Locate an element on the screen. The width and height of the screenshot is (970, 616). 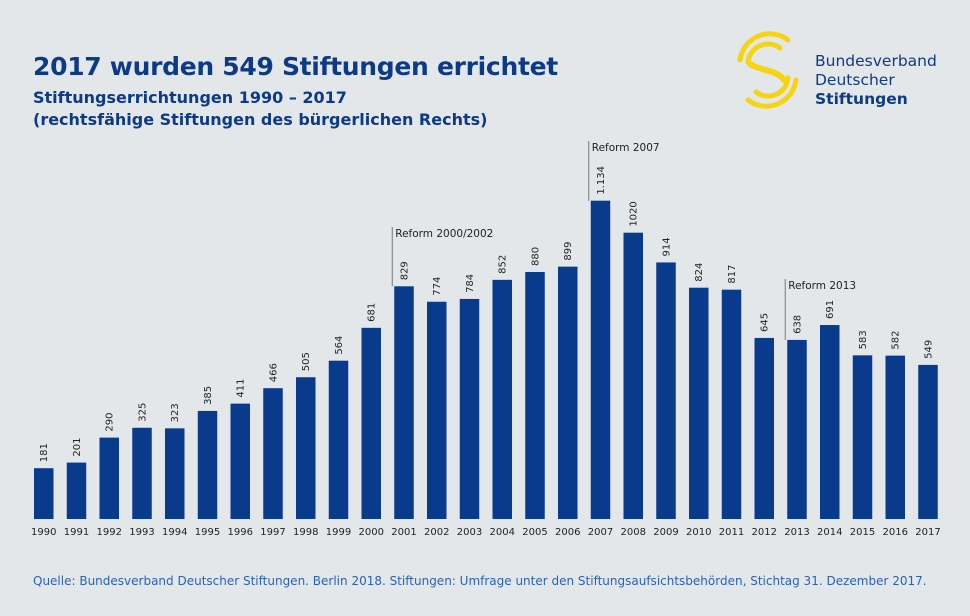
logo-line-2: Deutscher is located at coordinates (855, 80).